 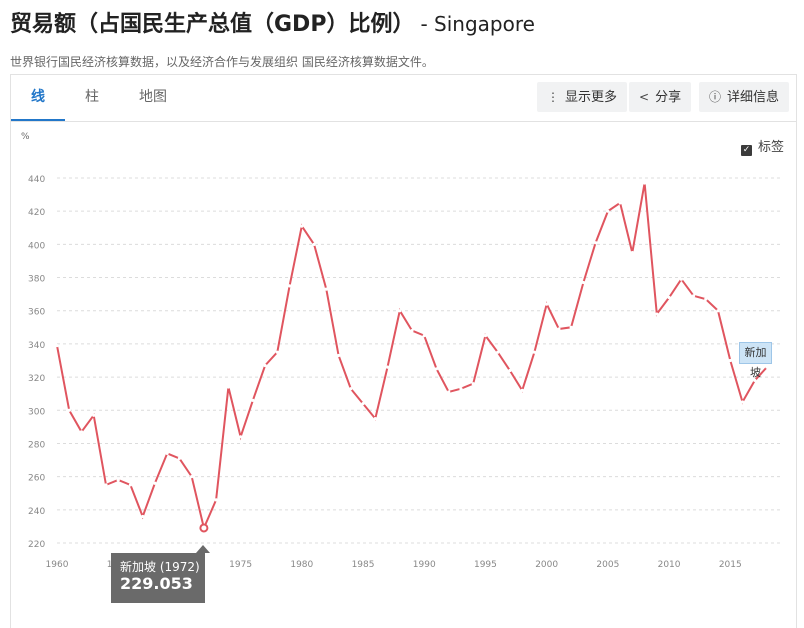 I want to click on y-tick-label: 280, so click(x=36, y=445).